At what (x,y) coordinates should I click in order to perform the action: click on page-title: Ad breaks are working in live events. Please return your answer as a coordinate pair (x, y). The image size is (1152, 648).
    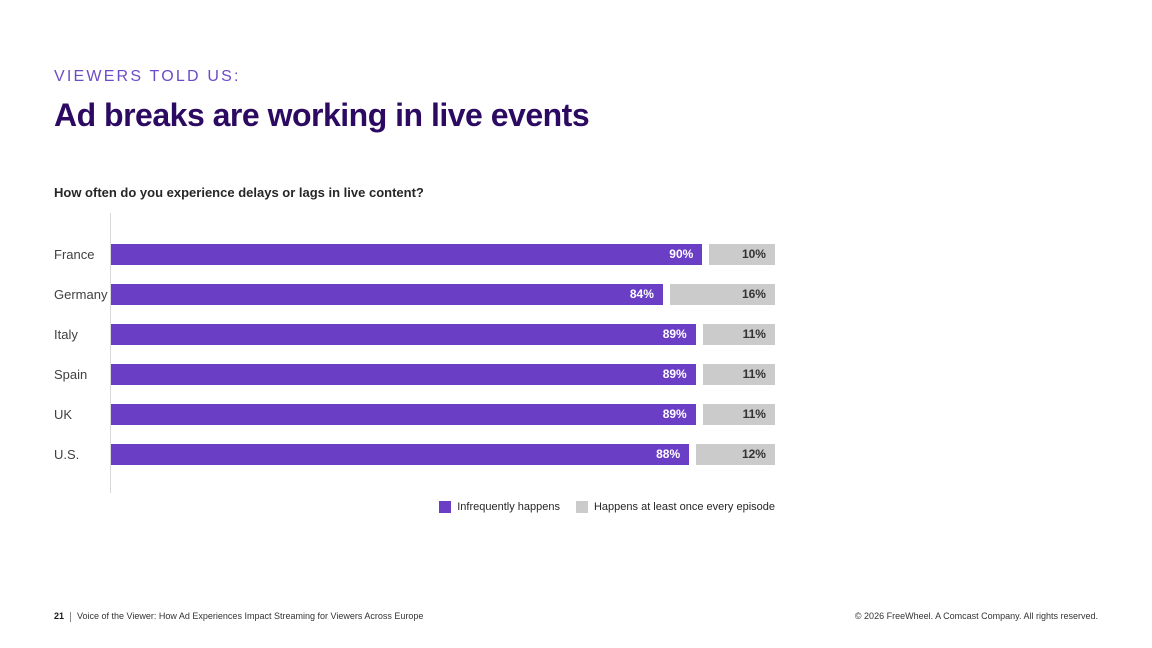
    Looking at the image, I should click on (322, 115).